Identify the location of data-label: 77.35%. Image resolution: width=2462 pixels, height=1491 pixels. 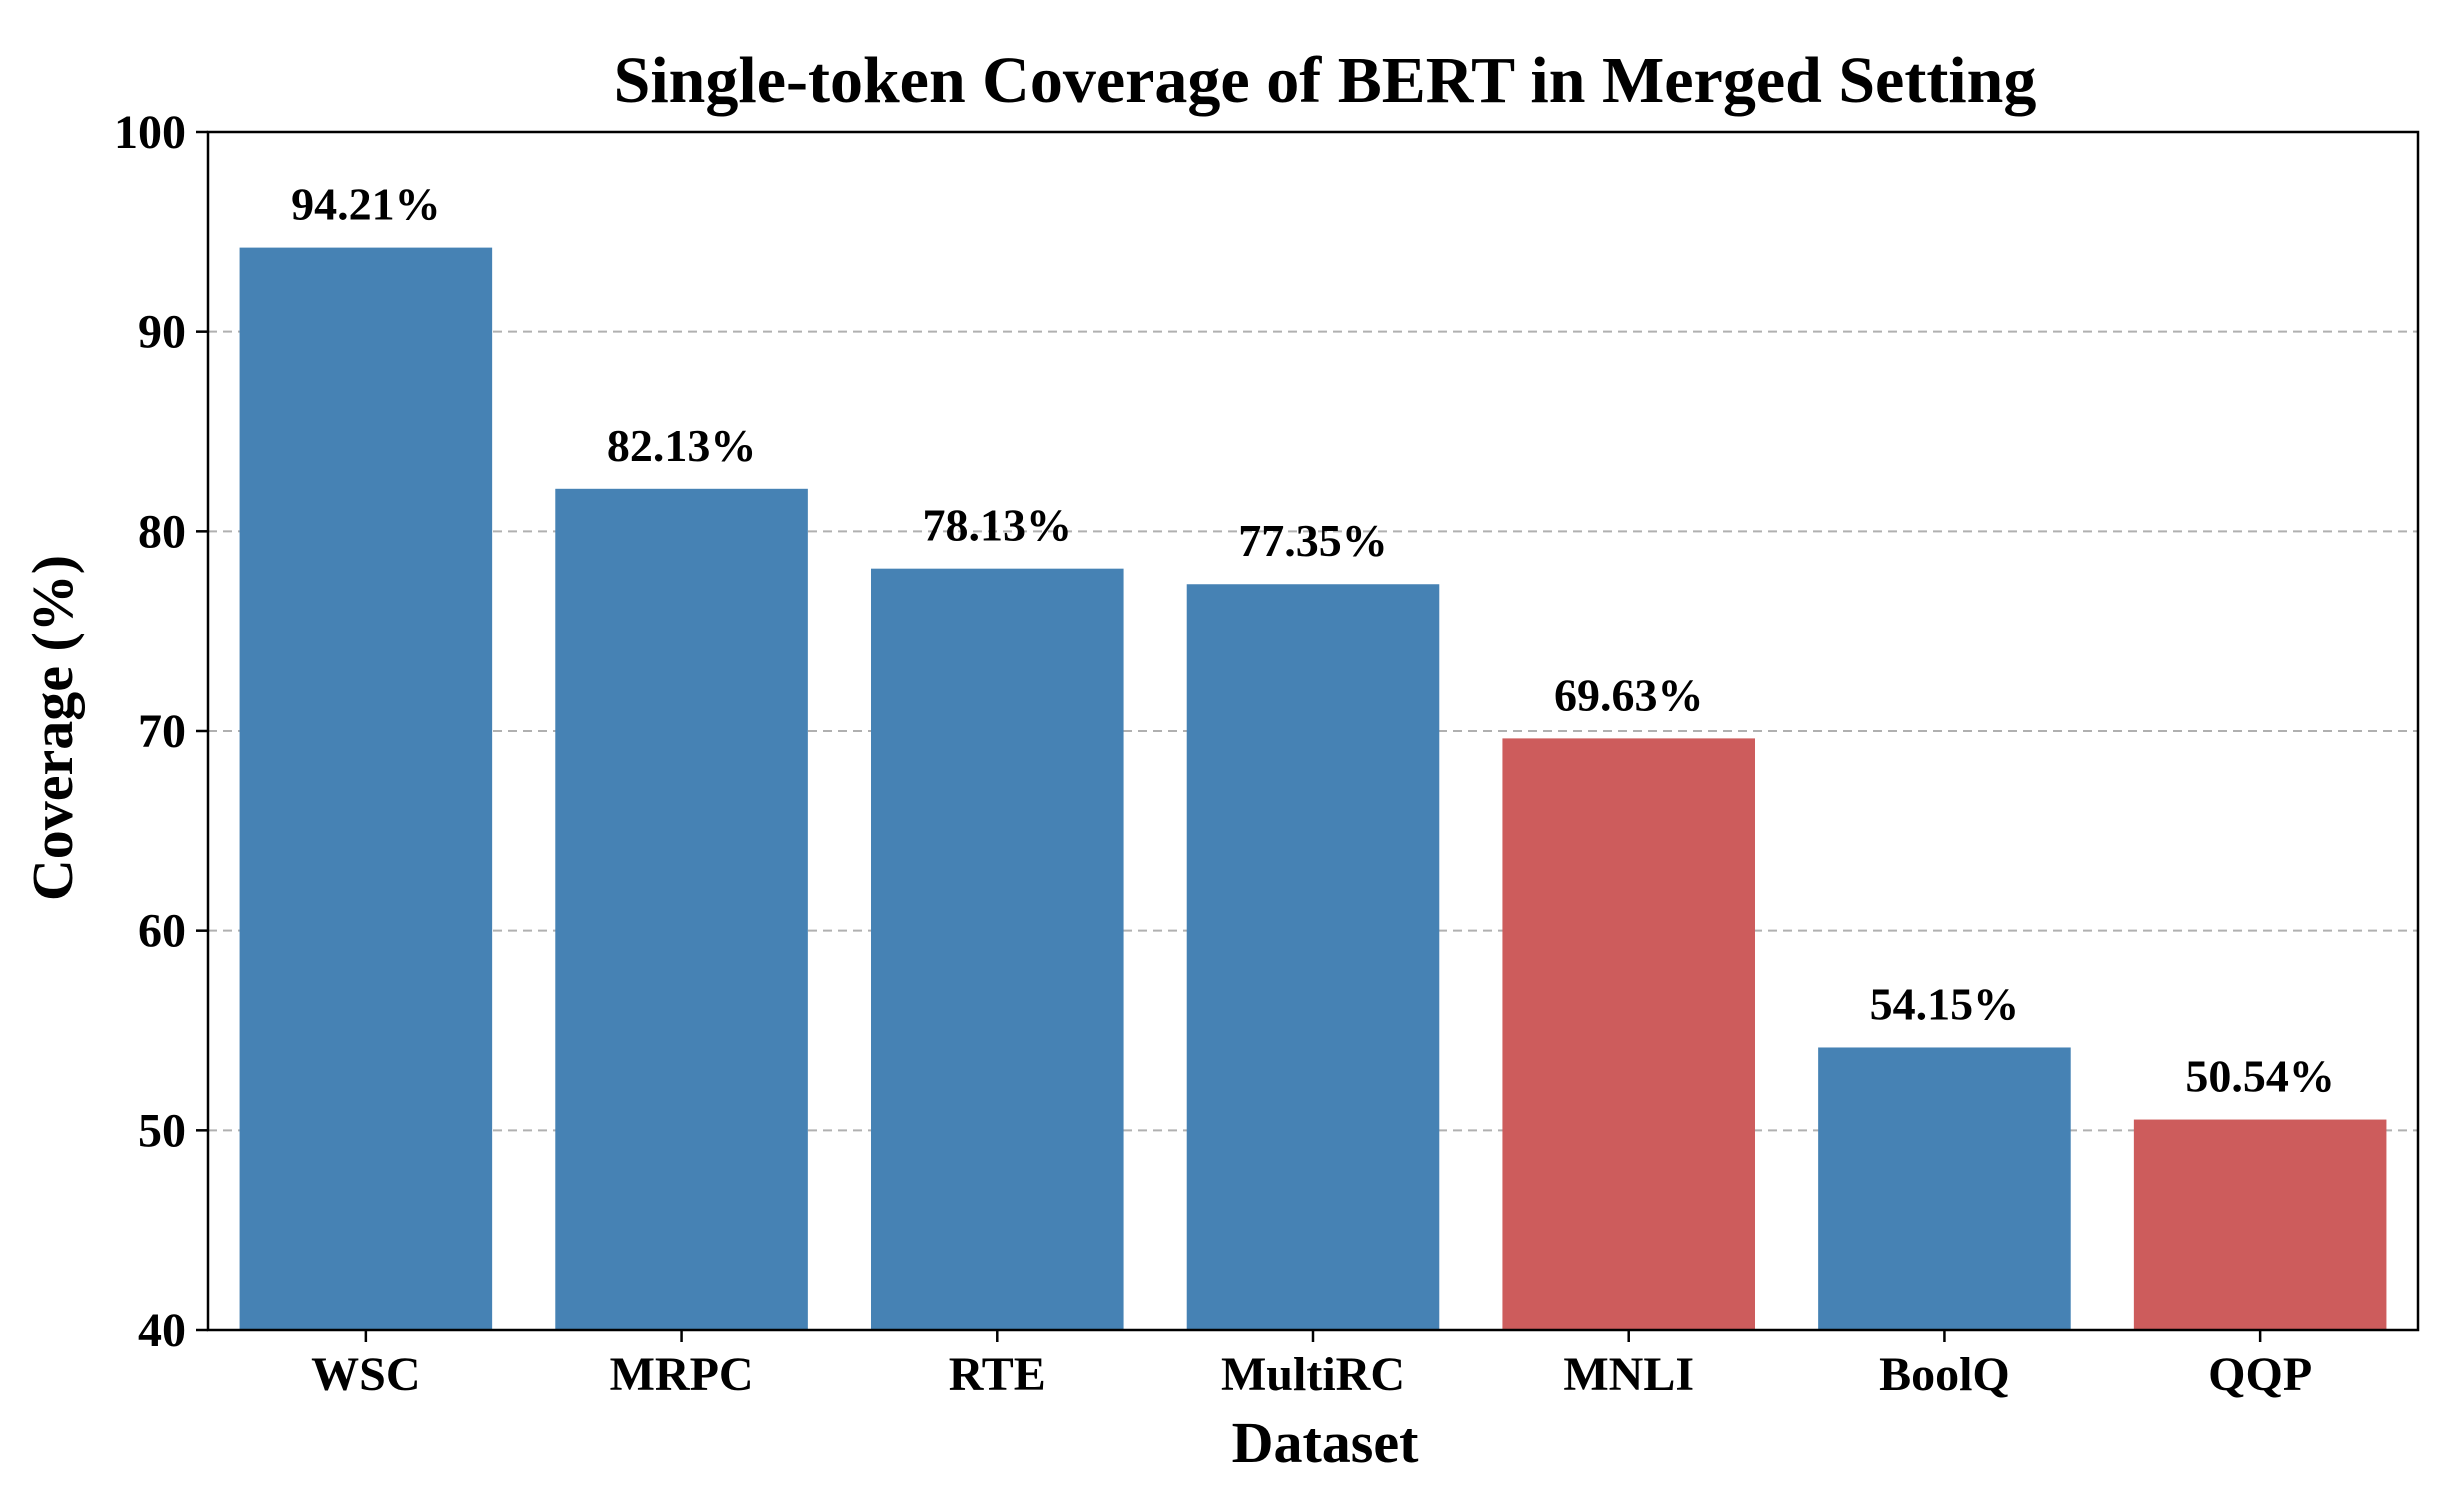
(1313, 540).